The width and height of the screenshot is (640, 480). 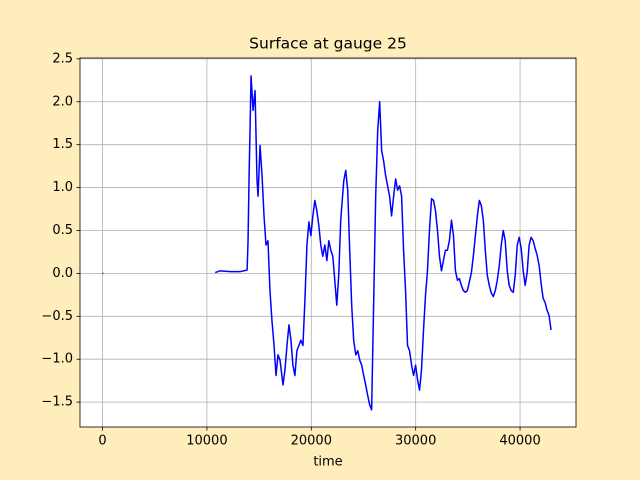 What do you see at coordinates (102, 441) in the screenshot?
I see `x-tick-label: 0` at bounding box center [102, 441].